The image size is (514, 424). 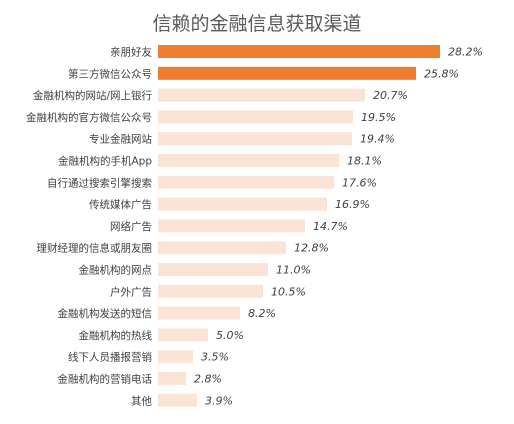 I want to click on value-label: 11.0%, so click(x=293, y=270).